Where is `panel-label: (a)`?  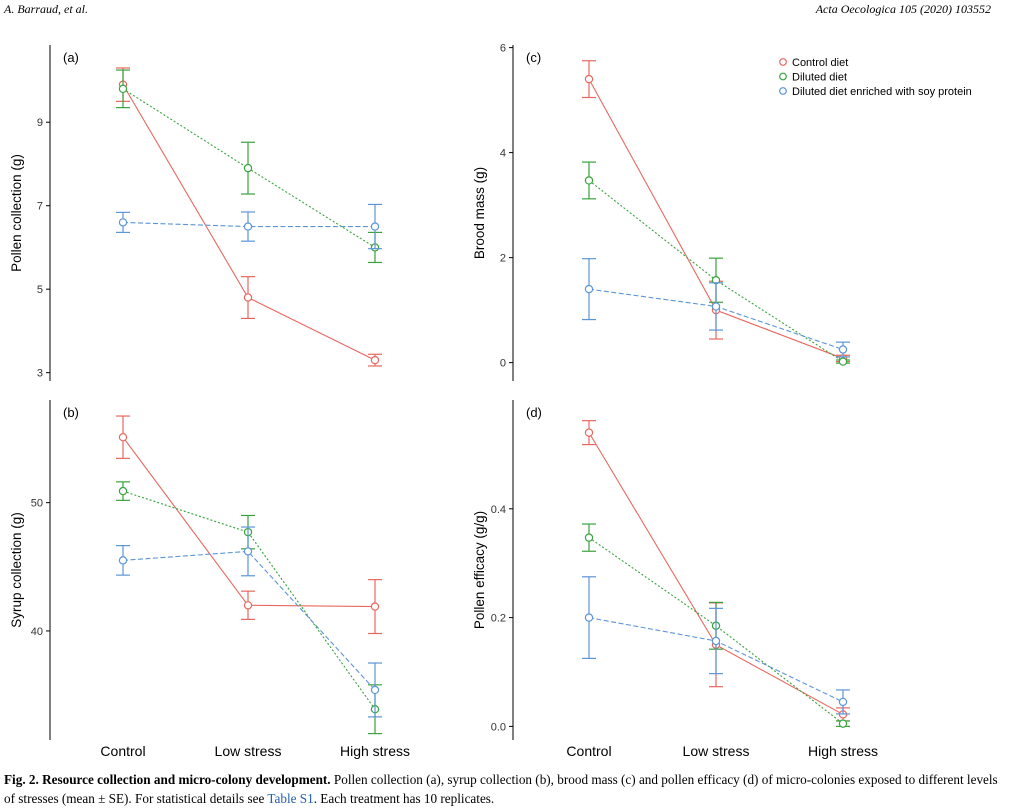 panel-label: (a) is located at coordinates (71, 57).